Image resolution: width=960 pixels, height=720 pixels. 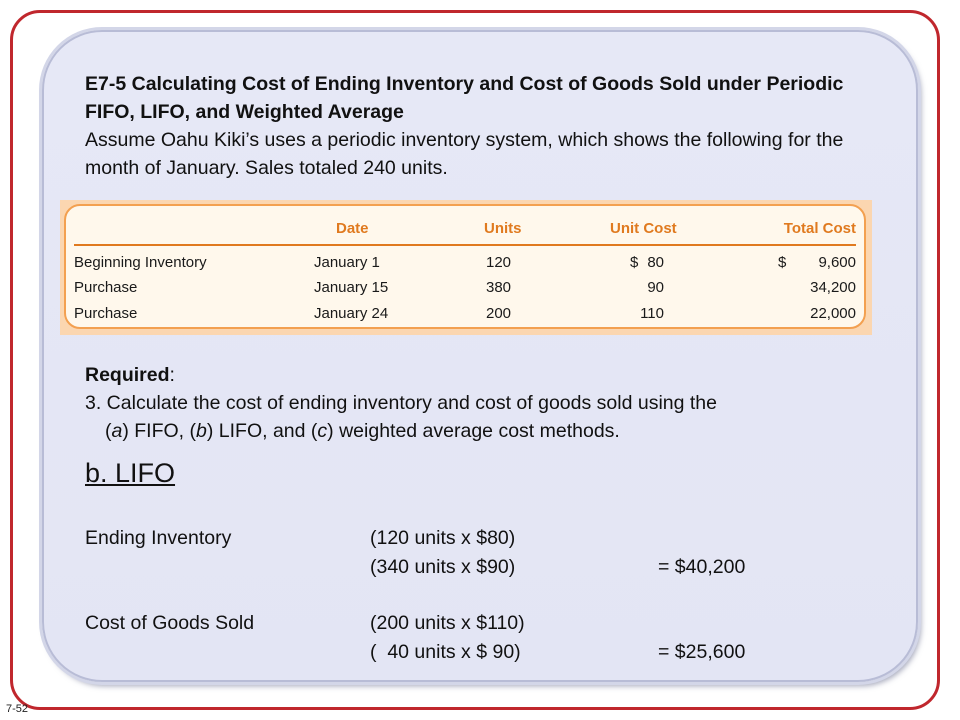 I want to click on row-units: 200, so click(x=499, y=313).